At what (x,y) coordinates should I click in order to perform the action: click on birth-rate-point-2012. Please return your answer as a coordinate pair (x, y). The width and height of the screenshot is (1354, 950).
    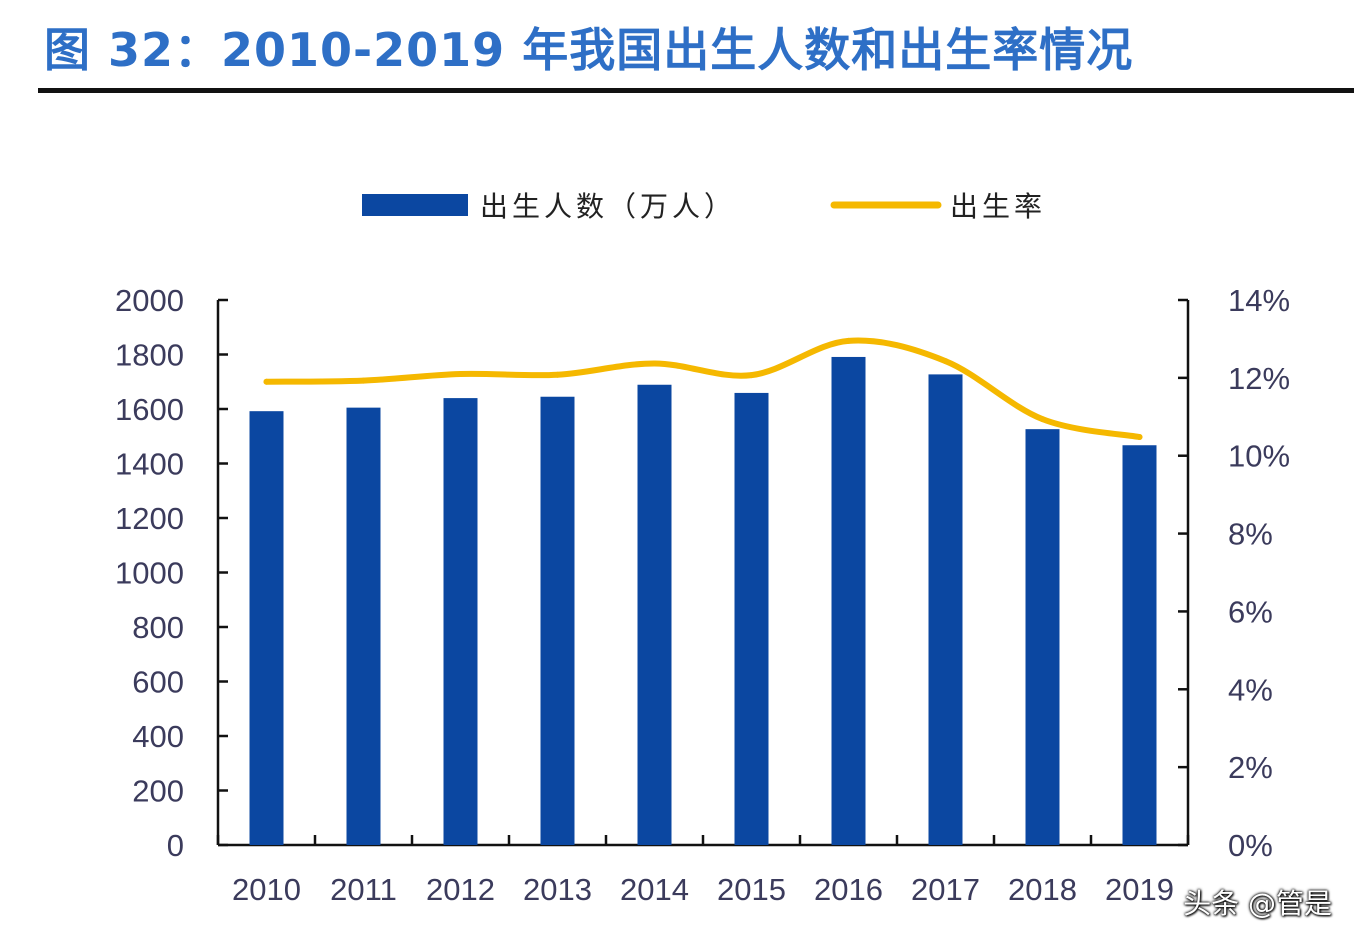
    Looking at the image, I should click on (460, 373).